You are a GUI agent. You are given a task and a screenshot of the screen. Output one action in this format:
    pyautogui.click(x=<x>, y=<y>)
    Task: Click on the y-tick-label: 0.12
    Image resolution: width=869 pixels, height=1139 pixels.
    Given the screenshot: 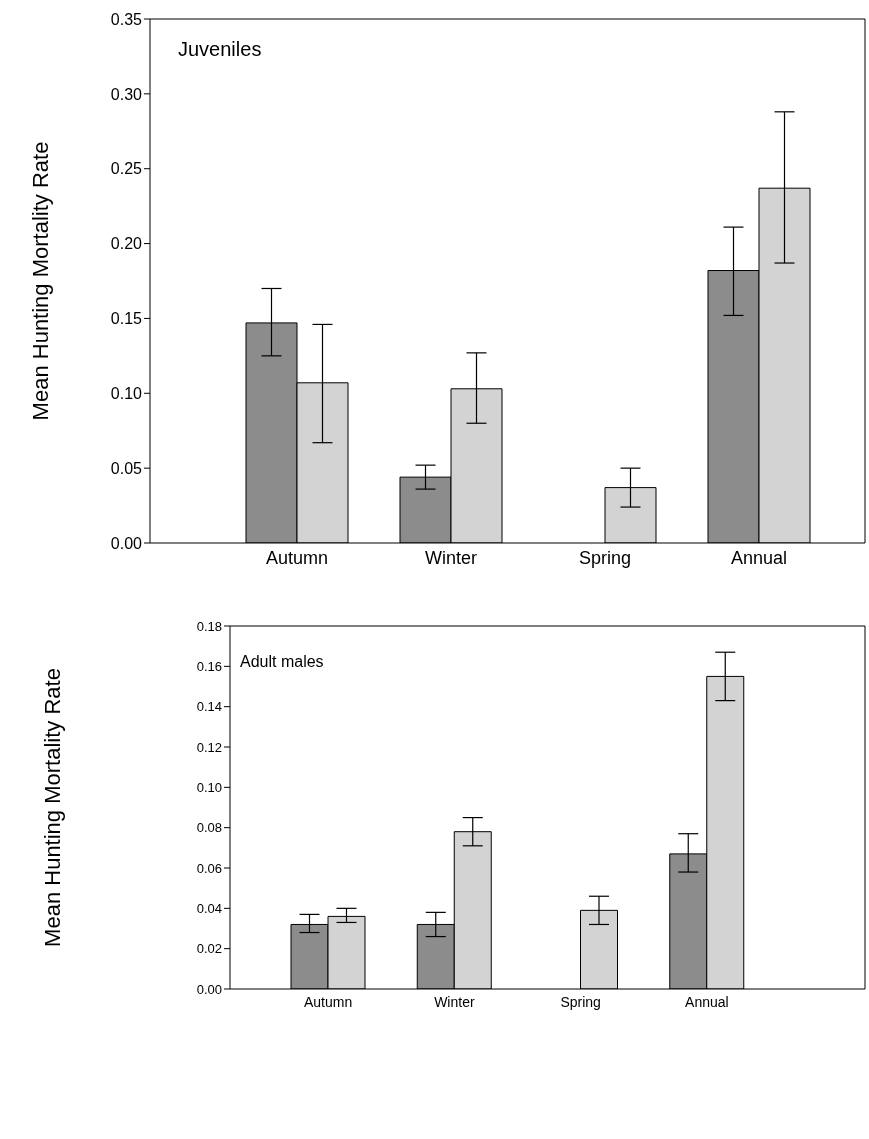 What is the action you would take?
    pyautogui.click(x=209, y=747)
    